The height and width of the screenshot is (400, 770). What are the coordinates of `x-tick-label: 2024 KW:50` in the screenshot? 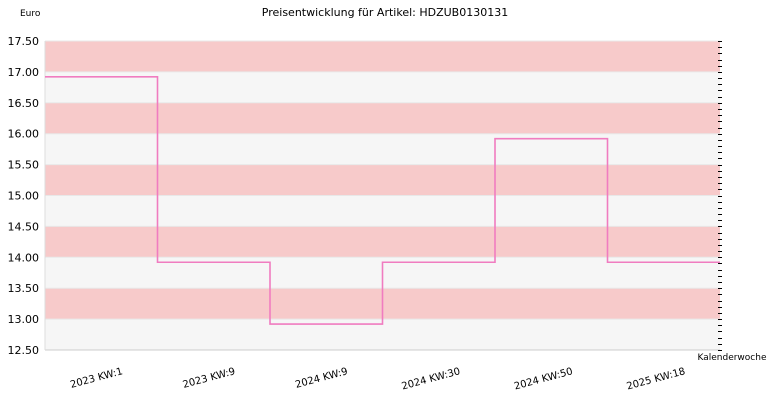 It's located at (543, 379).